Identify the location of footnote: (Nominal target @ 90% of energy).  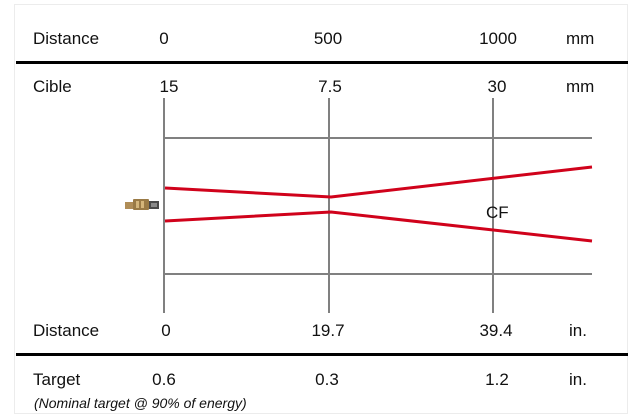
(140, 403).